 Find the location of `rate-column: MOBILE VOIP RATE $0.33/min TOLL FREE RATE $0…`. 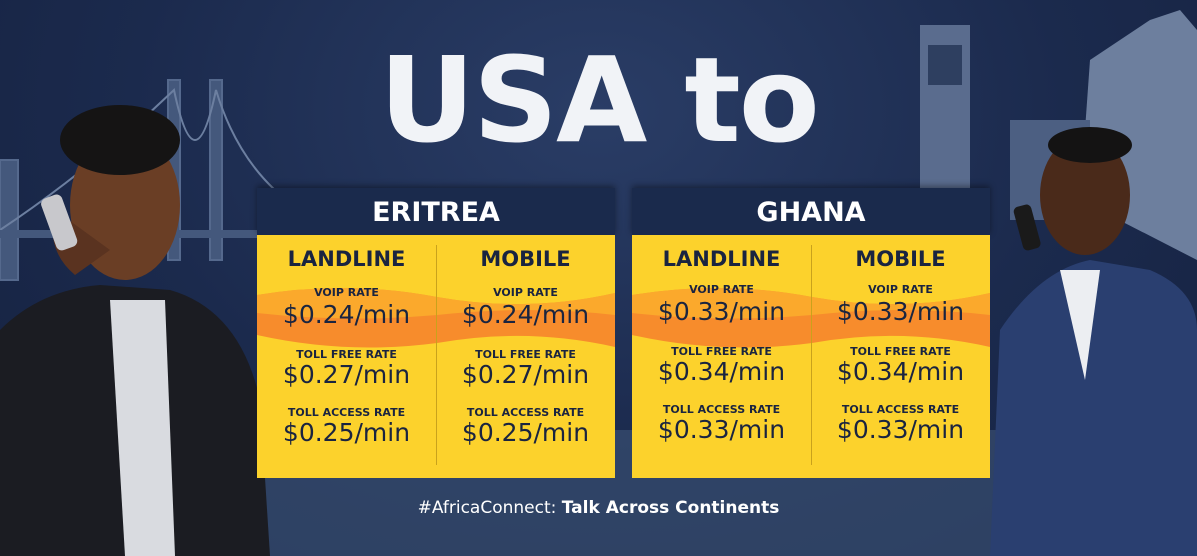

rate-column: MOBILE VOIP RATE $0.33/min TOLL FREE RATE $0… is located at coordinates (900, 356).